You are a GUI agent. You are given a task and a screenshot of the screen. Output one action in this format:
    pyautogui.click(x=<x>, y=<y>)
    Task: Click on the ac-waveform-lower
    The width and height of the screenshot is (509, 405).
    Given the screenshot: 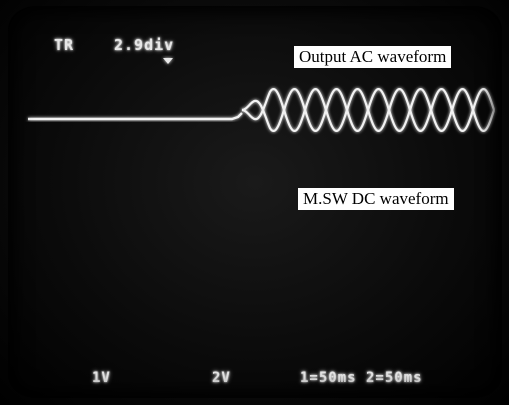 What is the action you would take?
    pyautogui.click(x=368, y=110)
    